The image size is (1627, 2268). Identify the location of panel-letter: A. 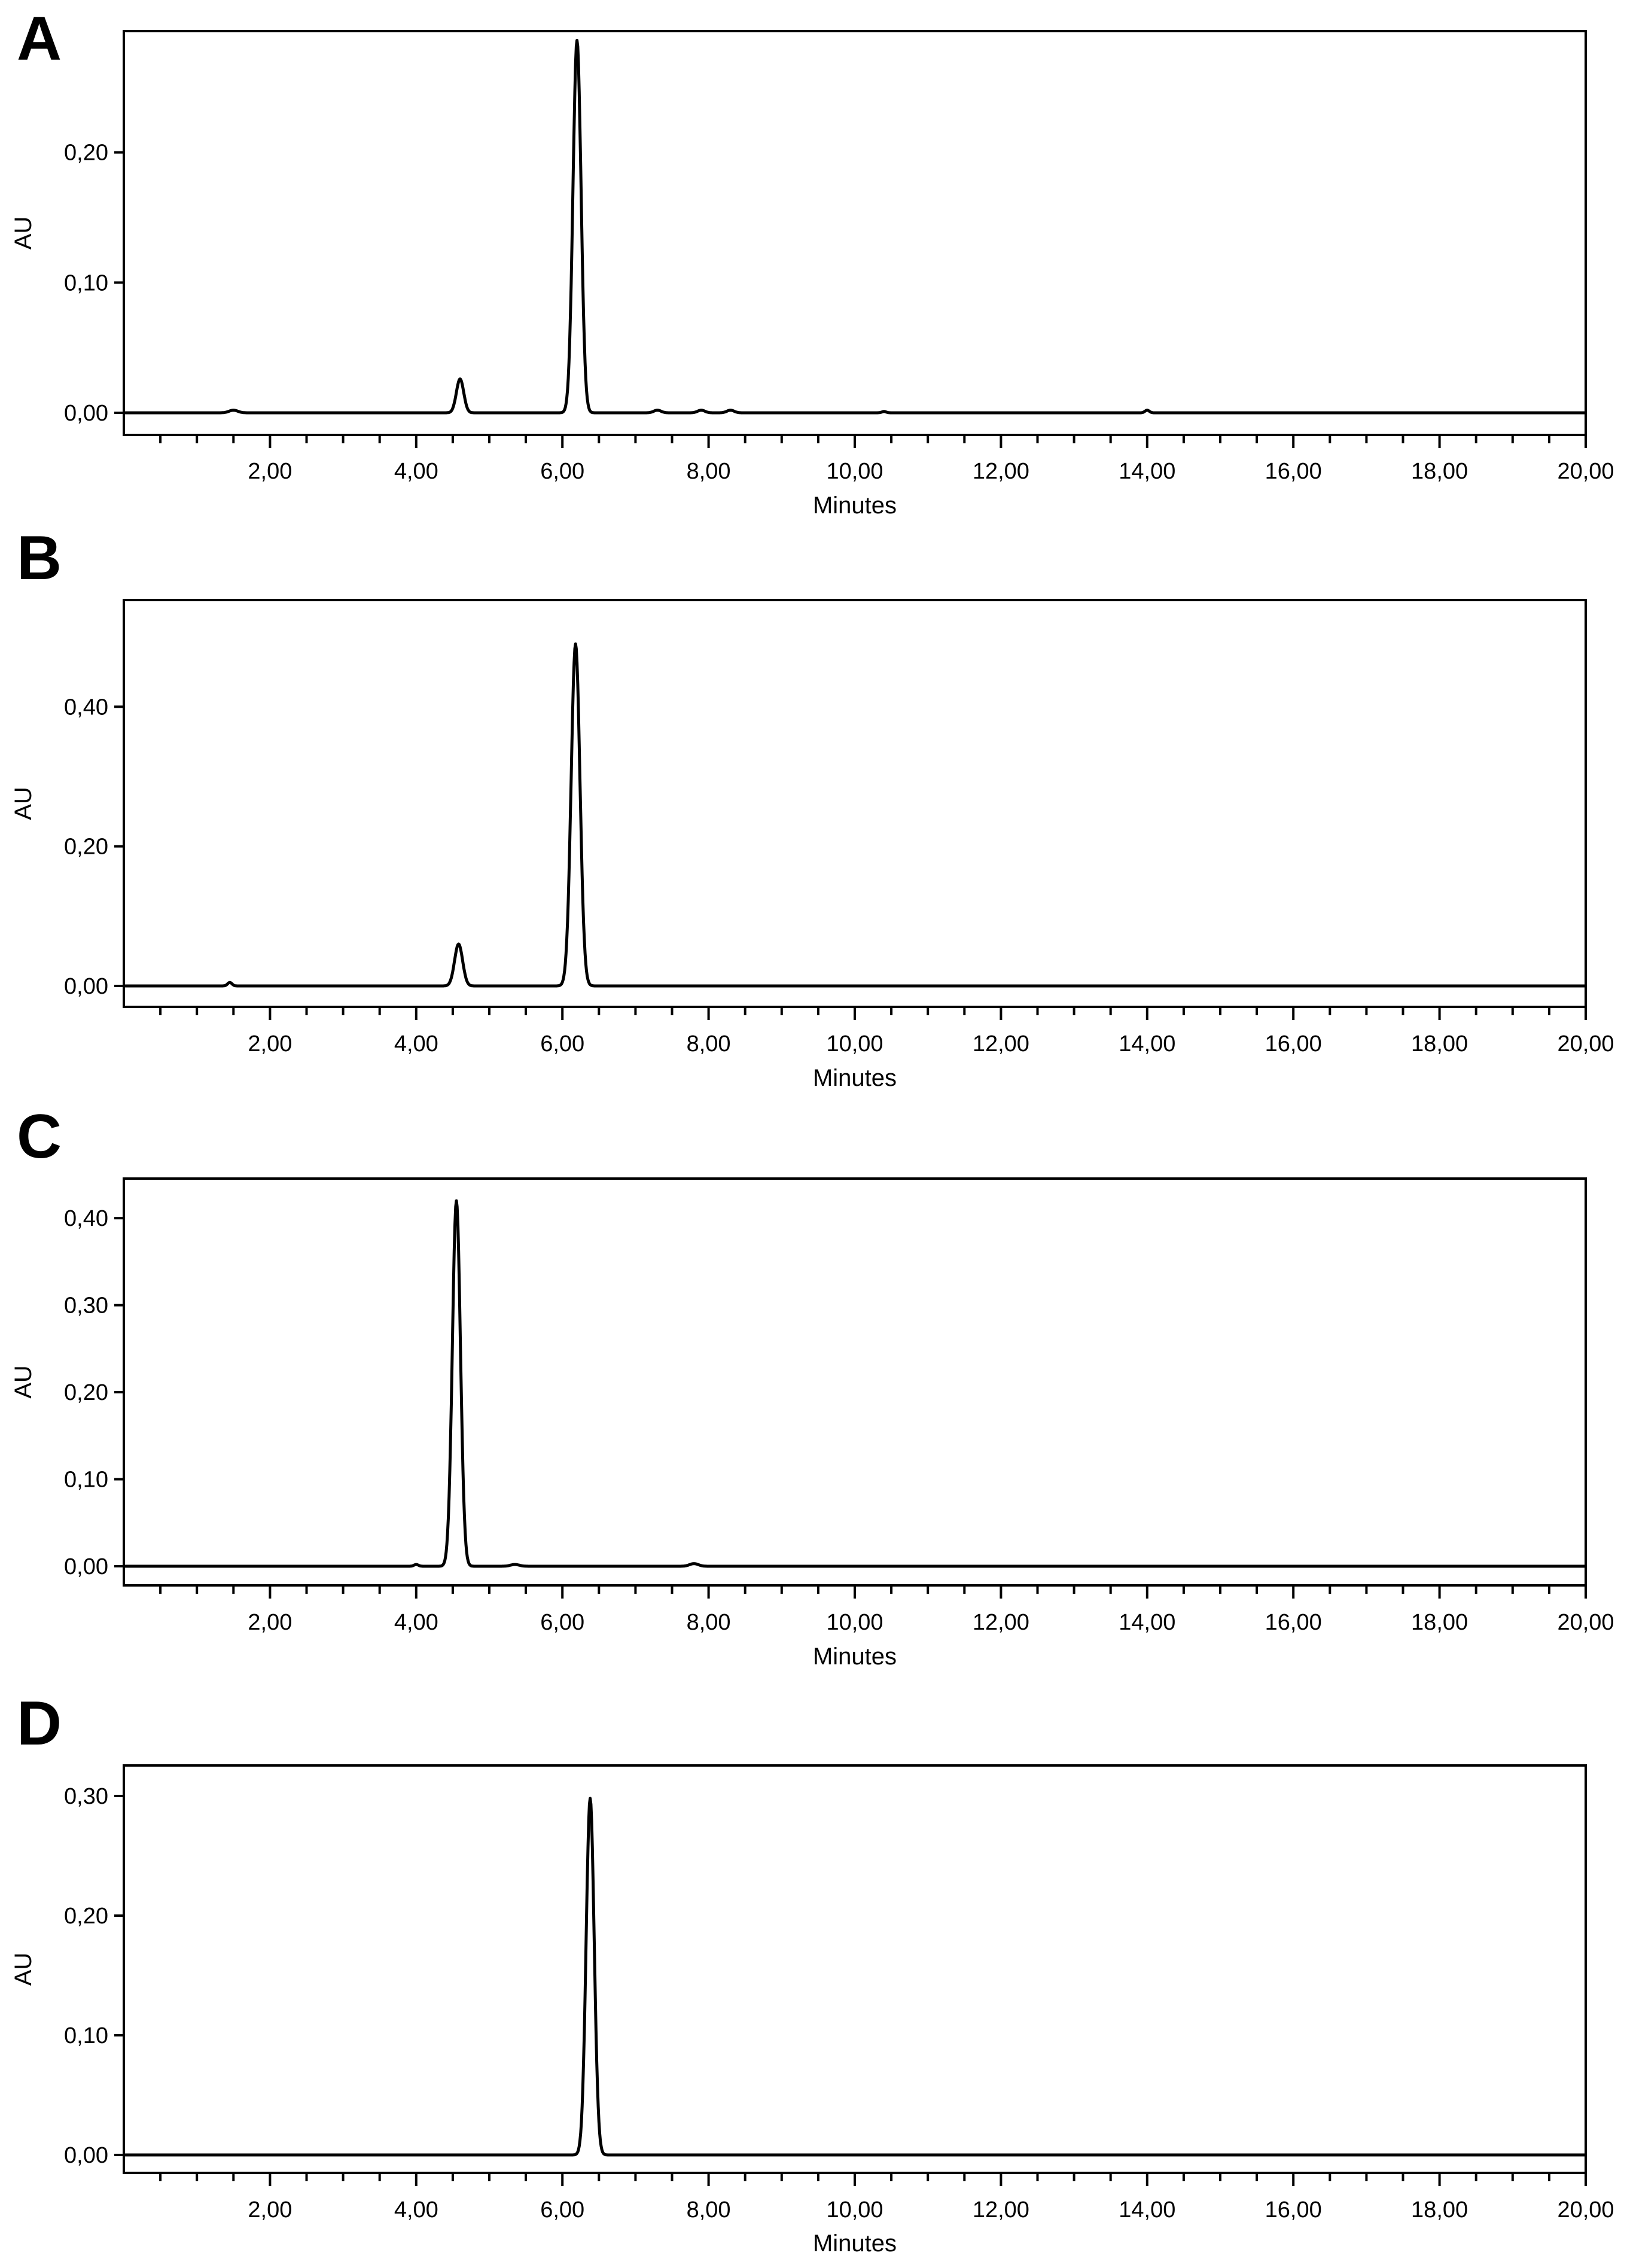
(39, 39).